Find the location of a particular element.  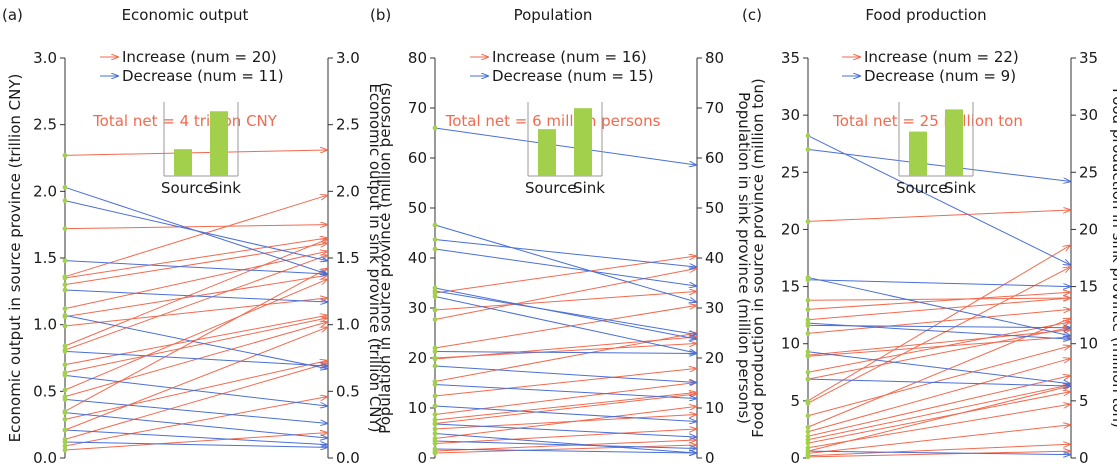

left-tick-label: 20 is located at coordinates (790, 229).